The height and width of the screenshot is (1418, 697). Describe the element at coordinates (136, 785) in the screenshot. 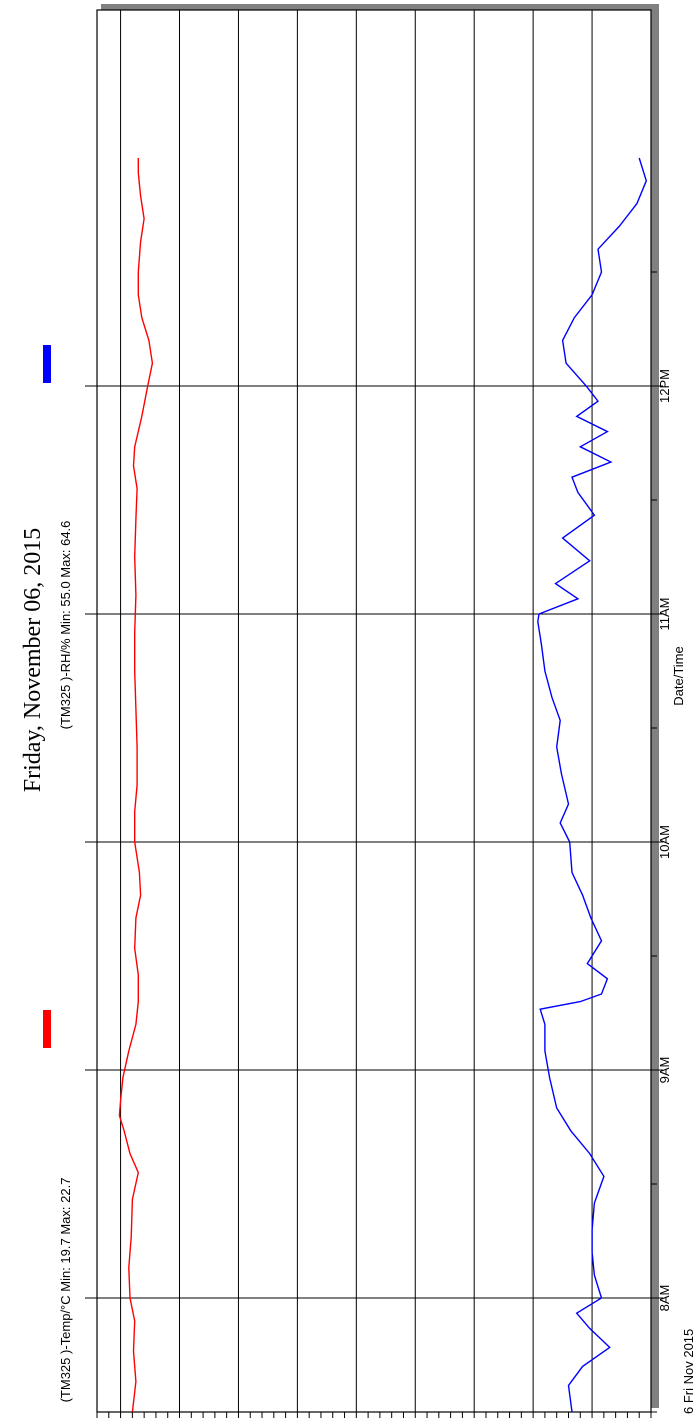

I see `series-line-temp` at that location.